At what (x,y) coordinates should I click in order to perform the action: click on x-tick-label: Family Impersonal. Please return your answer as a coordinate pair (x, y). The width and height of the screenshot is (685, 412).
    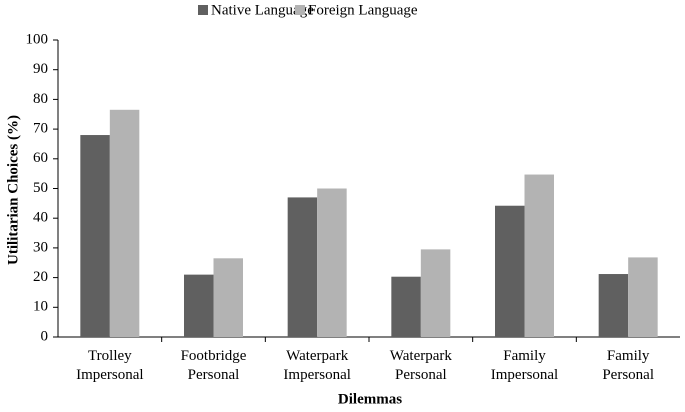
    Looking at the image, I should click on (524, 365).